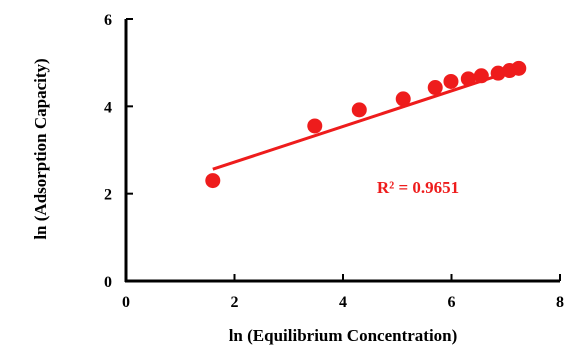  What do you see at coordinates (343, 302) in the screenshot?
I see `x-tick-label: 4` at bounding box center [343, 302].